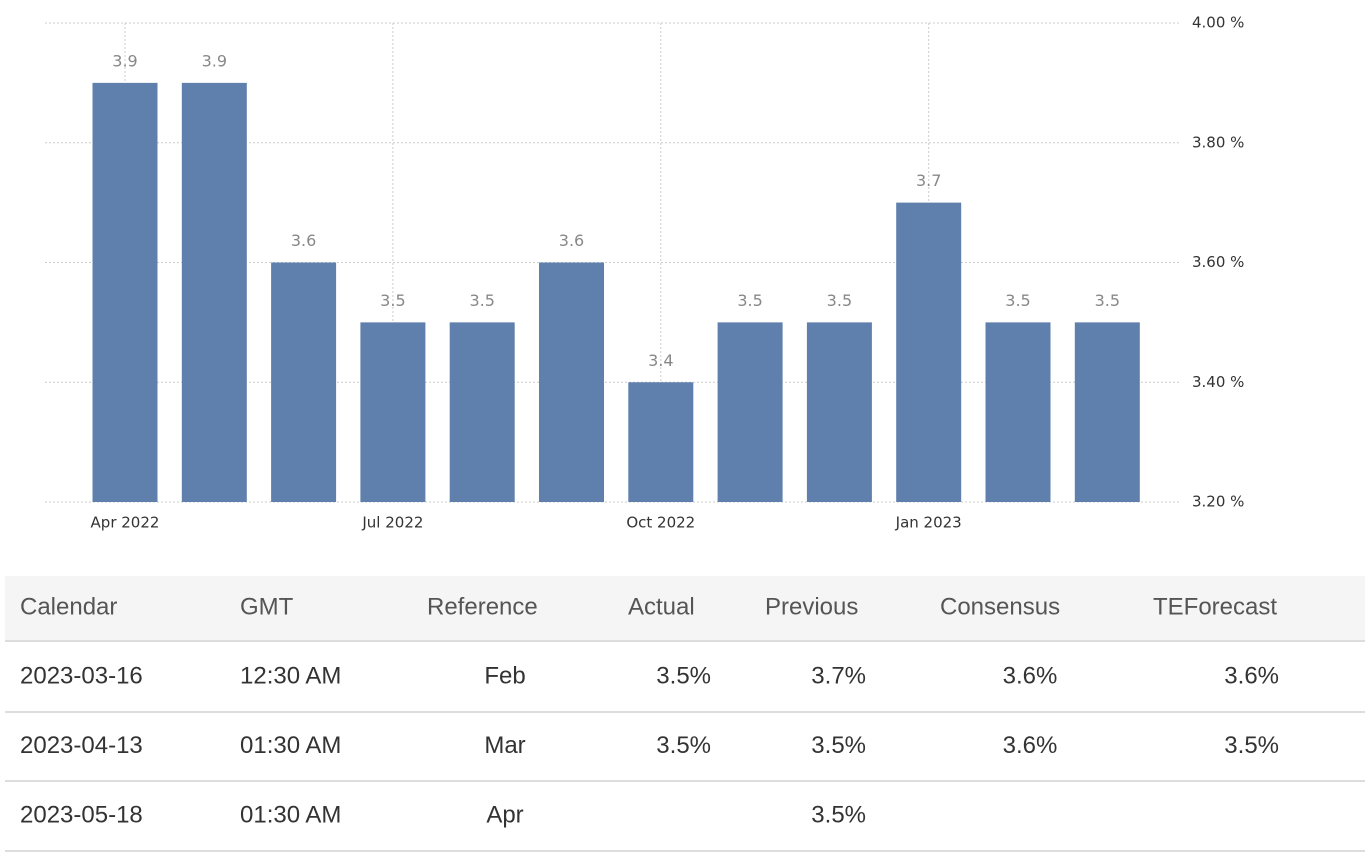  Describe the element at coordinates (504, 814) in the screenshot. I see `table-cell: Apr` at that location.